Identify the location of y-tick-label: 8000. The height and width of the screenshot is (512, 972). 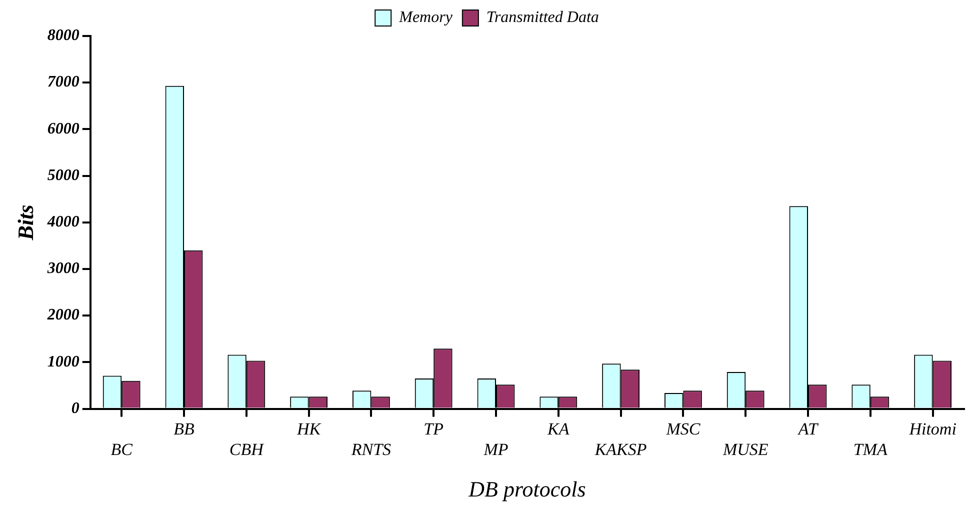
(63, 35).